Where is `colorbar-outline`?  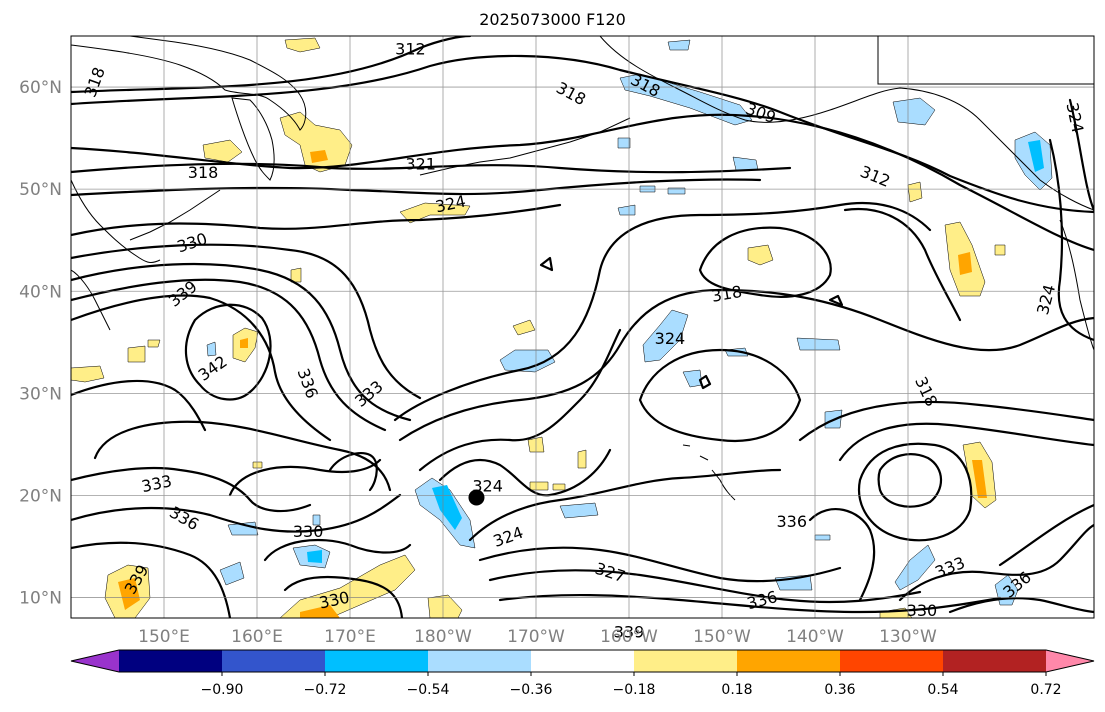
colorbar-outline is located at coordinates (582, 661).